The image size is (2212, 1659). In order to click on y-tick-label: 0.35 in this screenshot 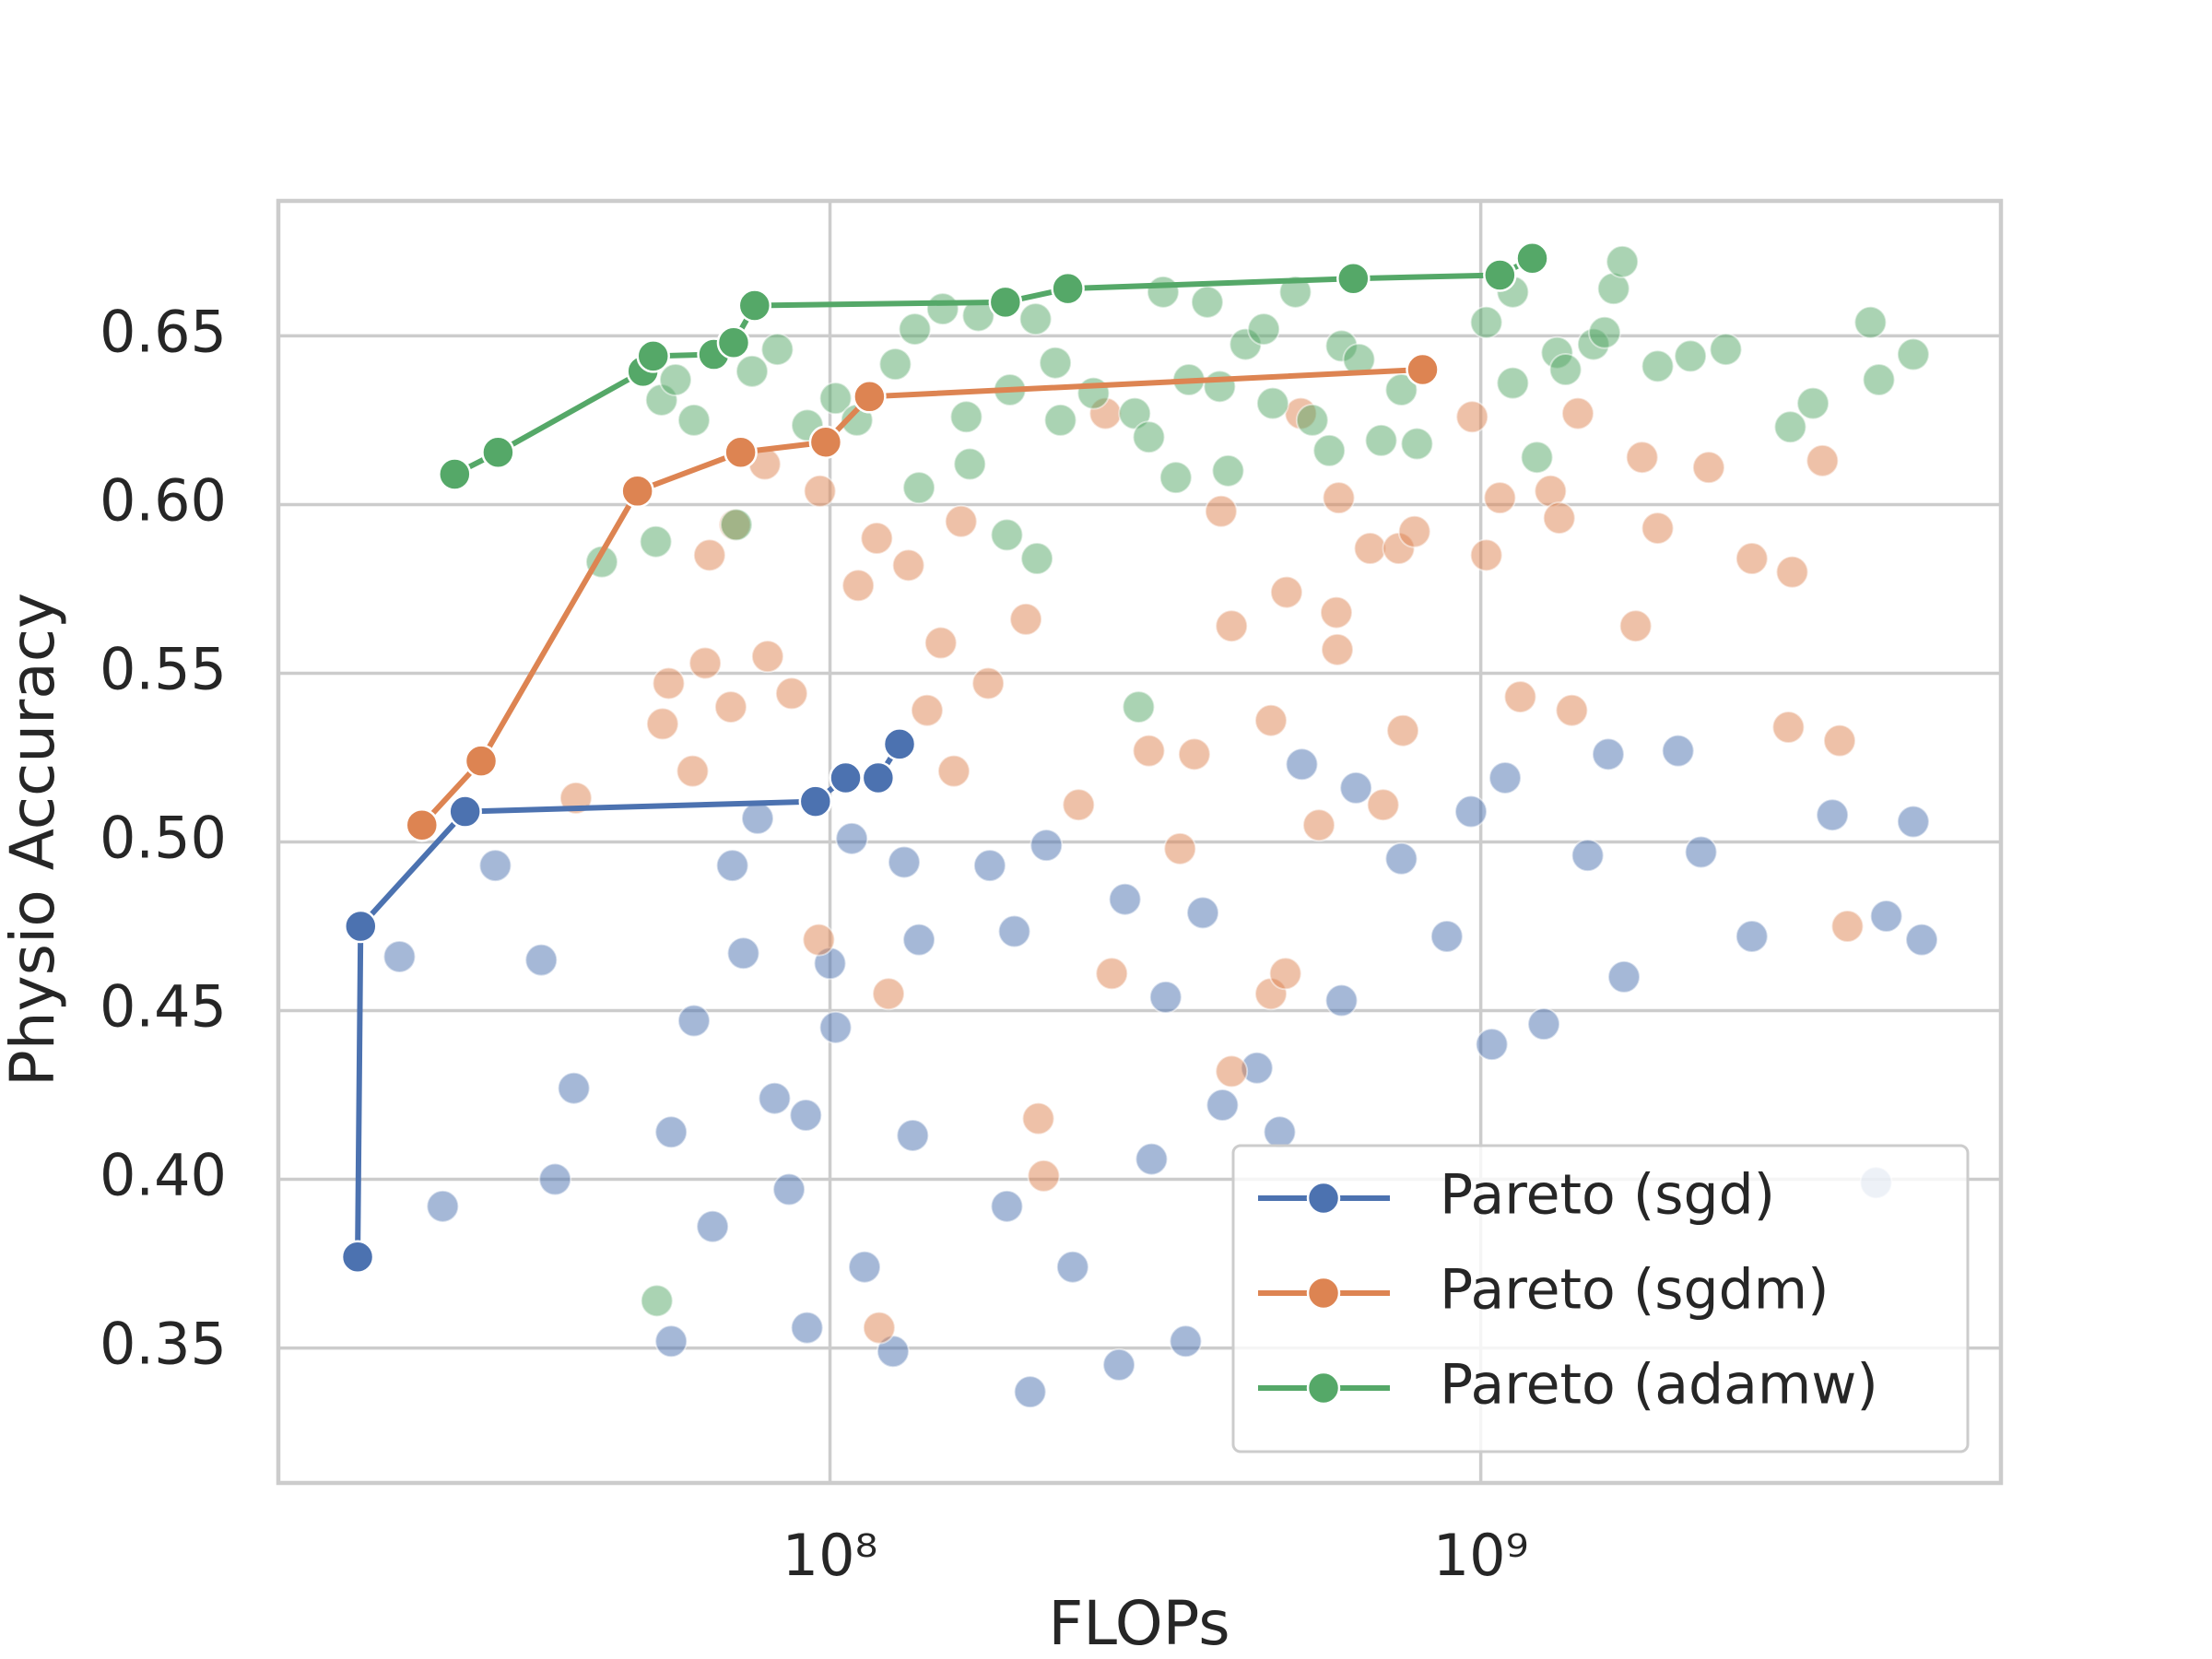, I will do `click(163, 1344)`.